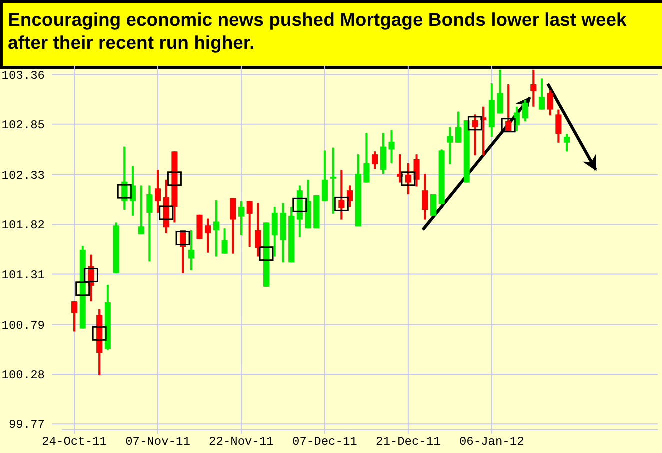  I want to click on x-tick-label: 24-Oct-11, so click(74, 442).